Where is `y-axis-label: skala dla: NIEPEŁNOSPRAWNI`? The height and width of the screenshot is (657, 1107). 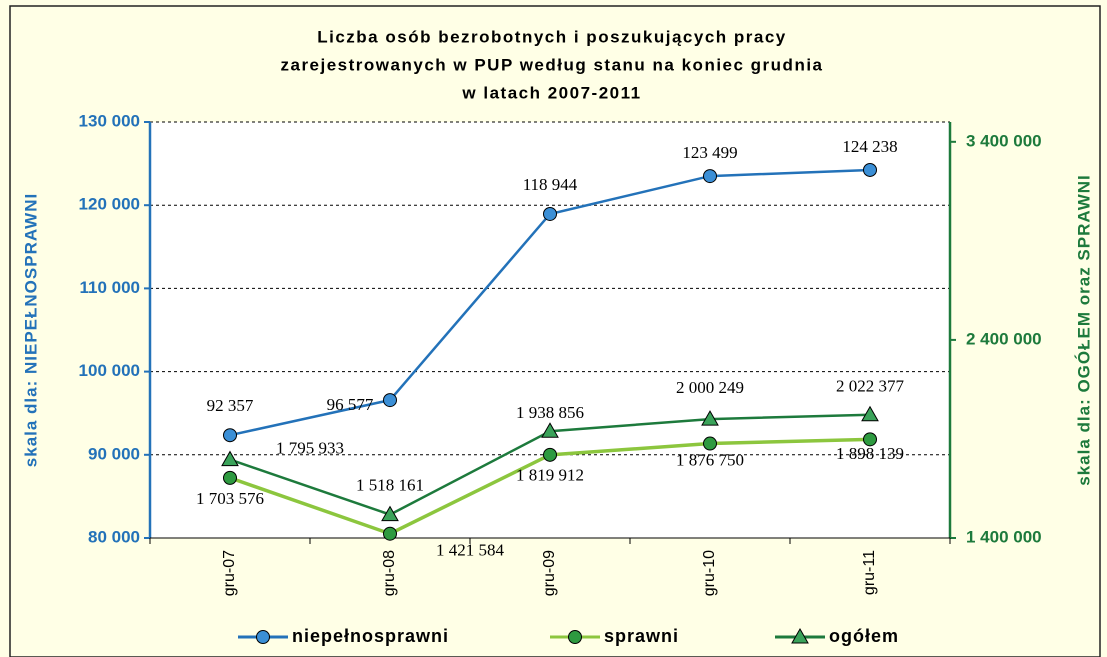
y-axis-label: skala dla: NIEPEŁNOSPRAWNI is located at coordinates (30, 330).